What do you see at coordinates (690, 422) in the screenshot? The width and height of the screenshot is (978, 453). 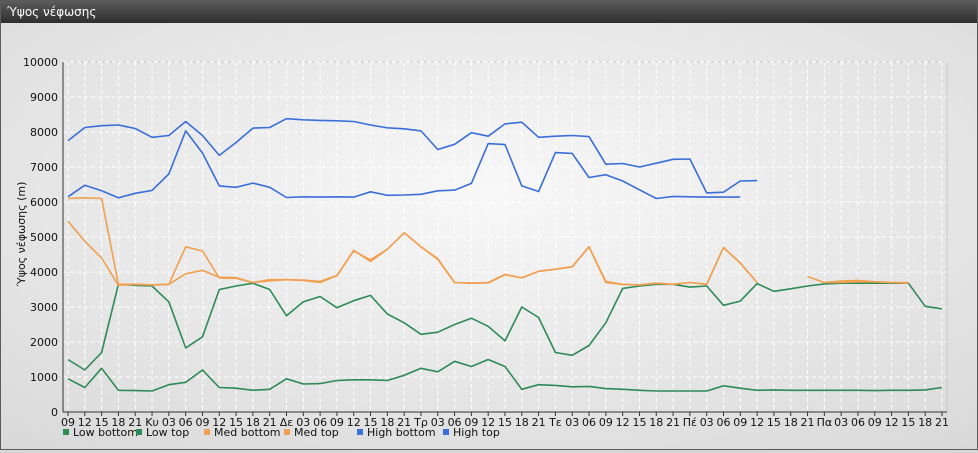 I see `x-tick-label: Πέ` at bounding box center [690, 422].